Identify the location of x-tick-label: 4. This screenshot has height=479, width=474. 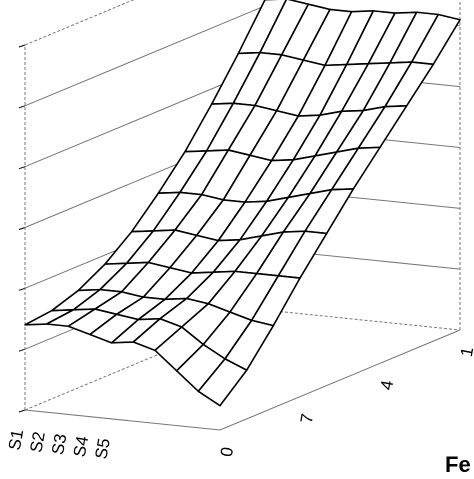
(387, 385).